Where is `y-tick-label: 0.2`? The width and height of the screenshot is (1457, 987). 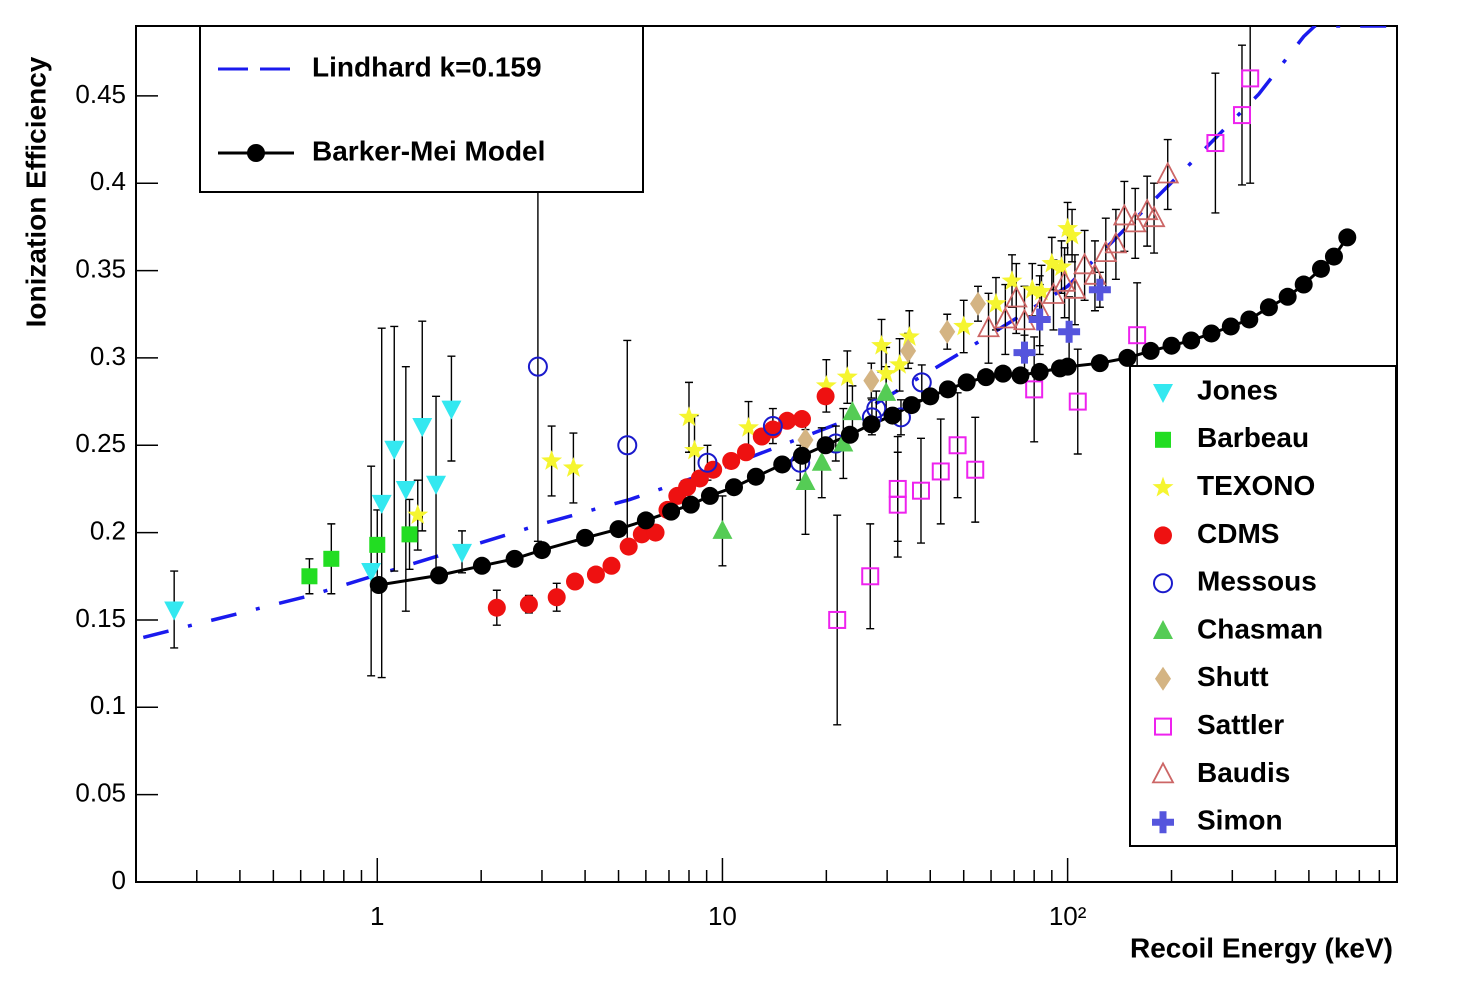 y-tick-label: 0.2 is located at coordinates (108, 530).